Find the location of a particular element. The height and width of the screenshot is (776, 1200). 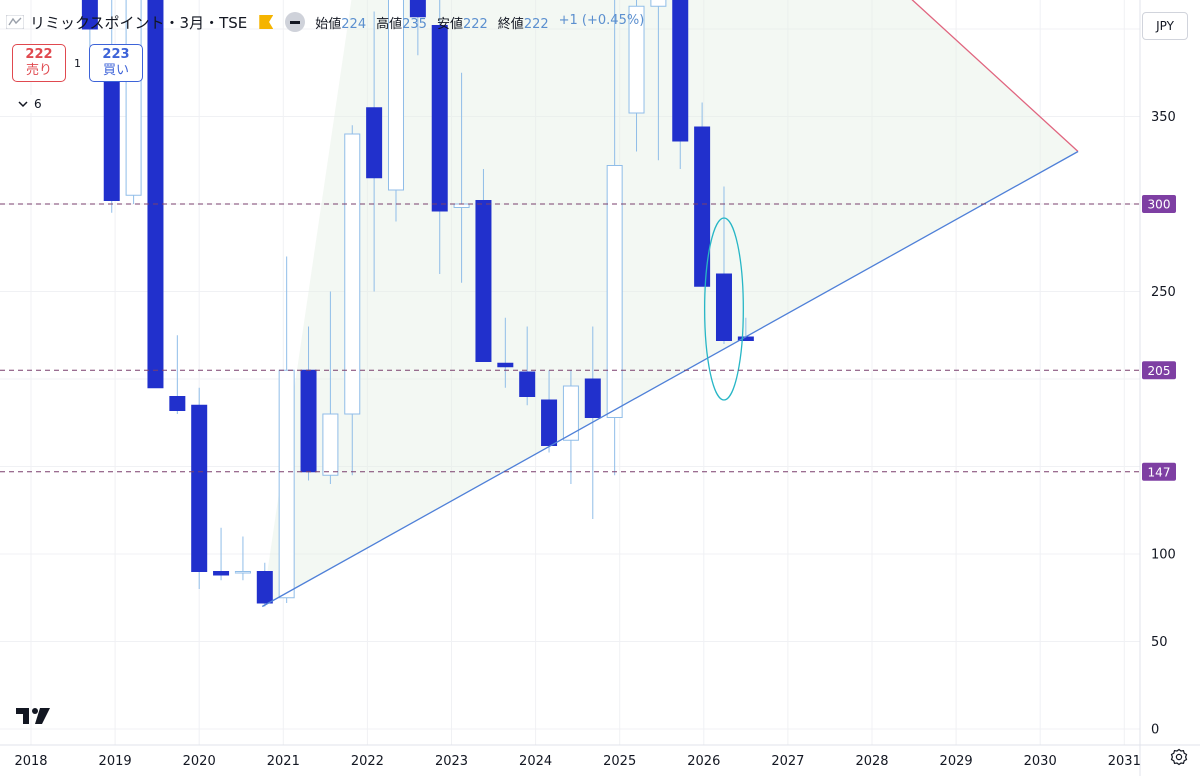

time-tick-label: 2021 is located at coordinates (283, 761).